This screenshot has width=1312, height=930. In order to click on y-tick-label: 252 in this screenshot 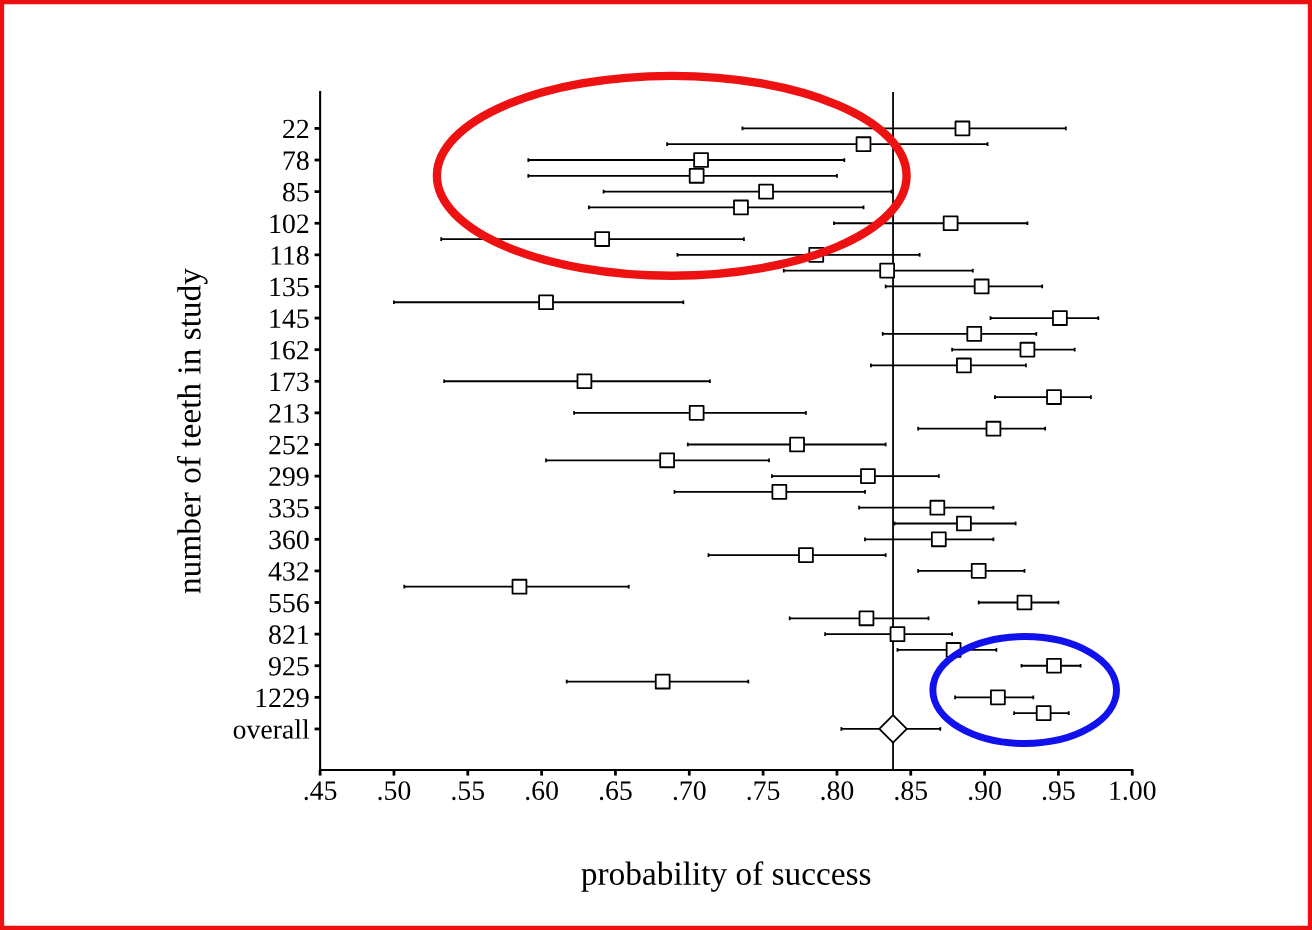, I will do `click(289, 445)`.